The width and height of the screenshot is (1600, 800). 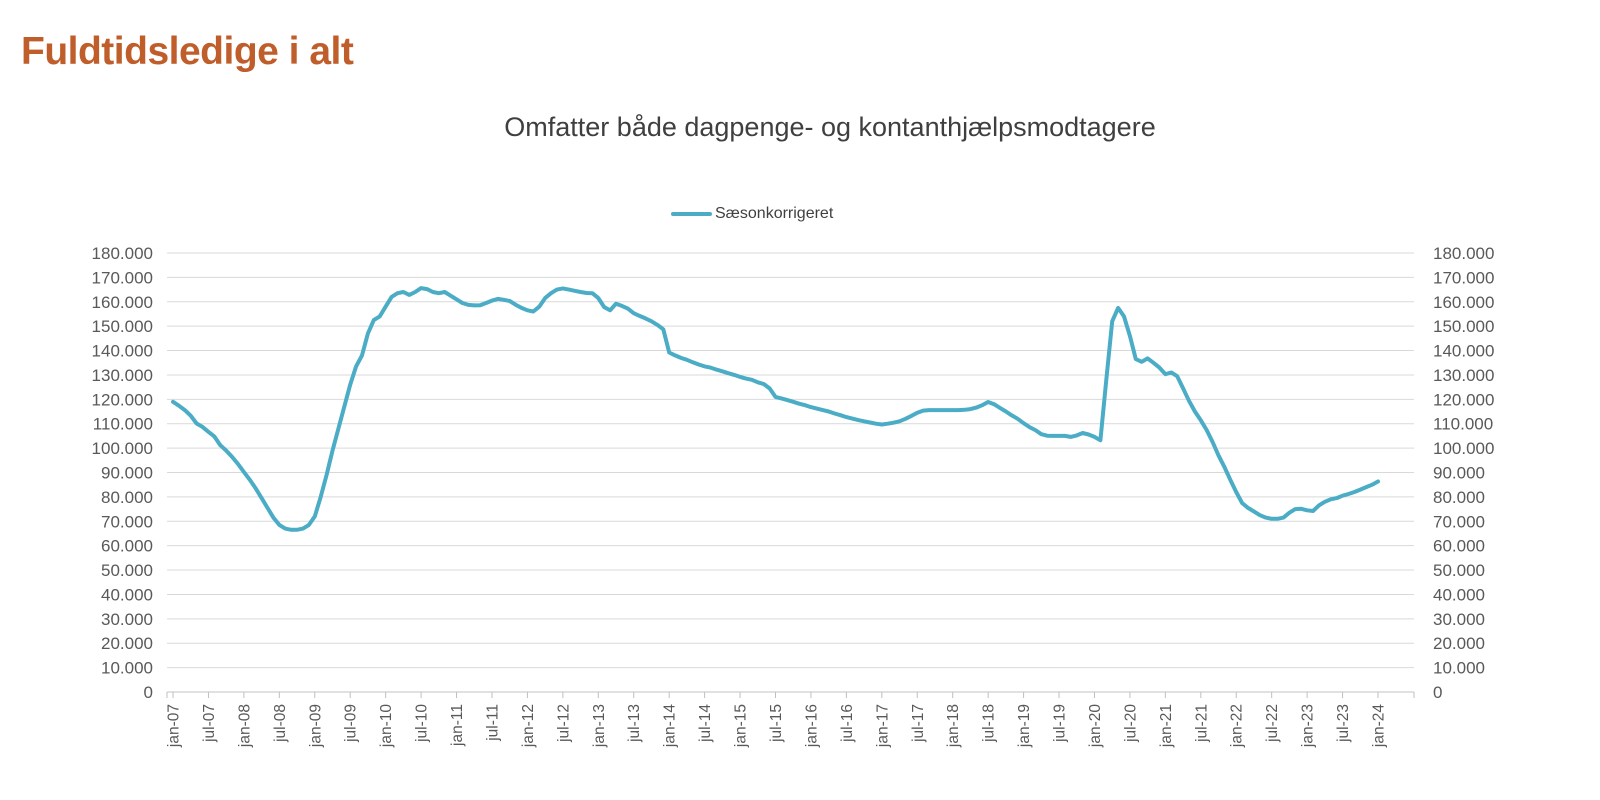 What do you see at coordinates (918, 723) in the screenshot?
I see `x-axis-label: jul-17` at bounding box center [918, 723].